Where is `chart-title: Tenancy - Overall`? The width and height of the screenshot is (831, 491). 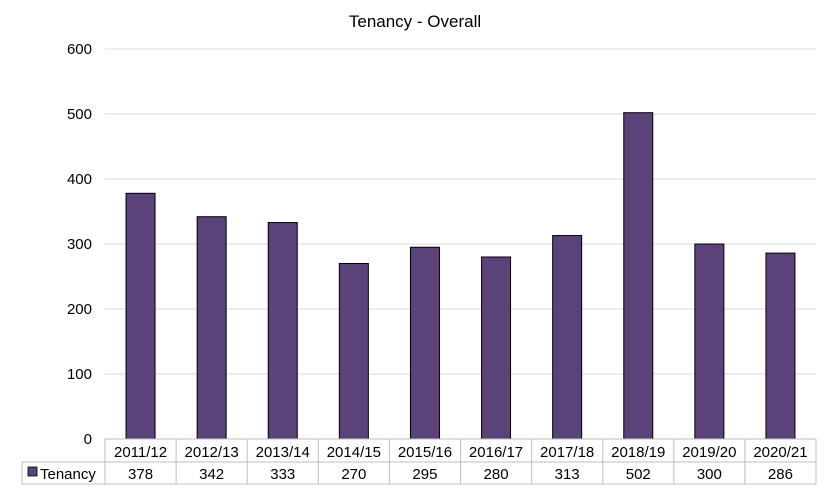
chart-title: Tenancy - Overall is located at coordinates (415, 21).